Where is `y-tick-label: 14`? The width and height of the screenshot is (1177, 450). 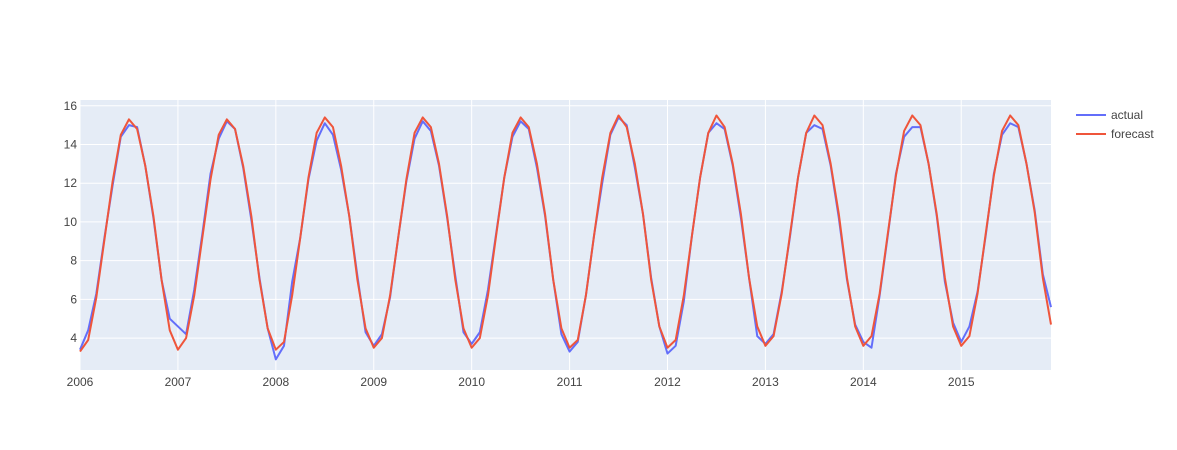
y-tick-label: 14 is located at coordinates (71, 145).